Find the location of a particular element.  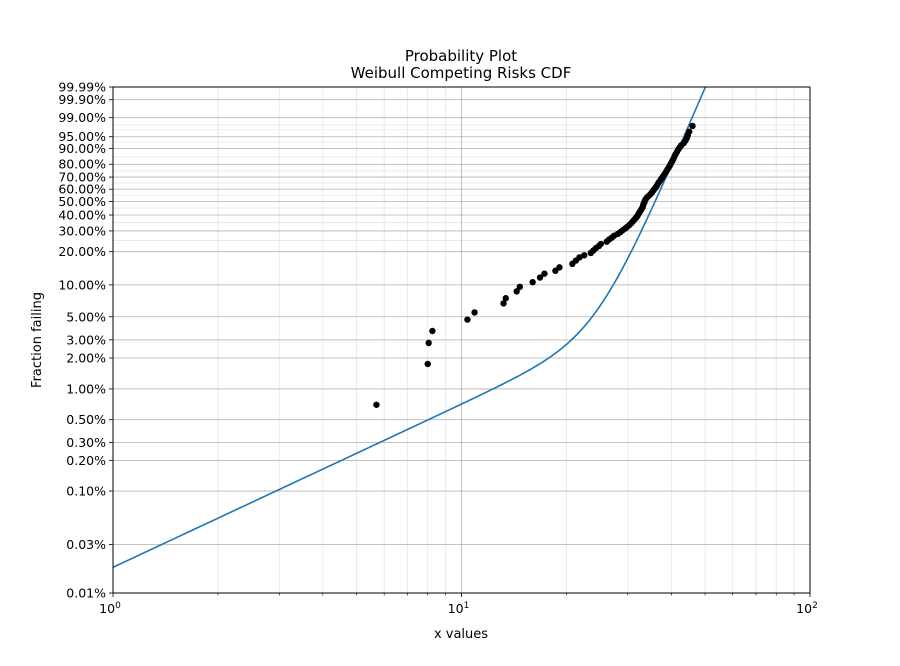

y-tick-label: 80.00% is located at coordinates (82, 164).